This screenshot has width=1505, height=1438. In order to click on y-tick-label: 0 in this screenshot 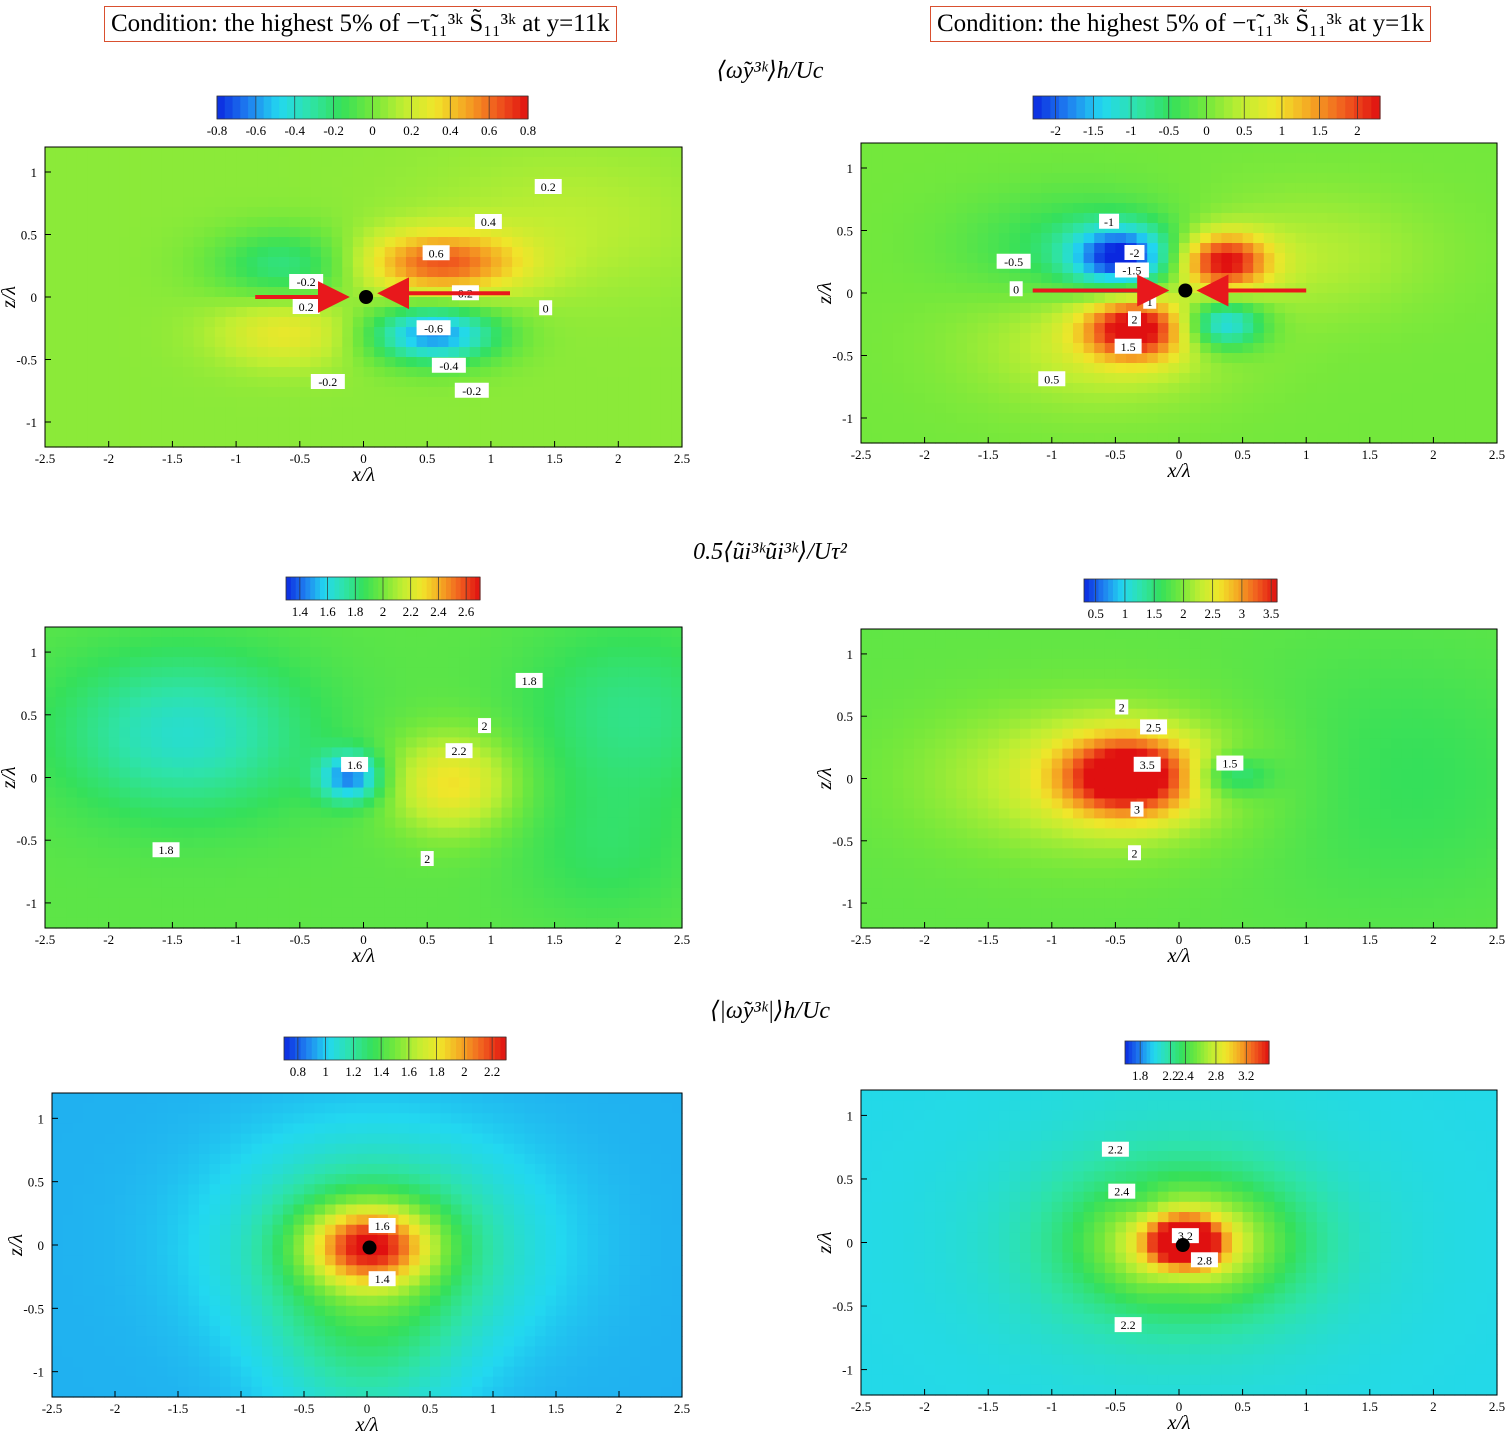, I will do `click(34, 297)`.